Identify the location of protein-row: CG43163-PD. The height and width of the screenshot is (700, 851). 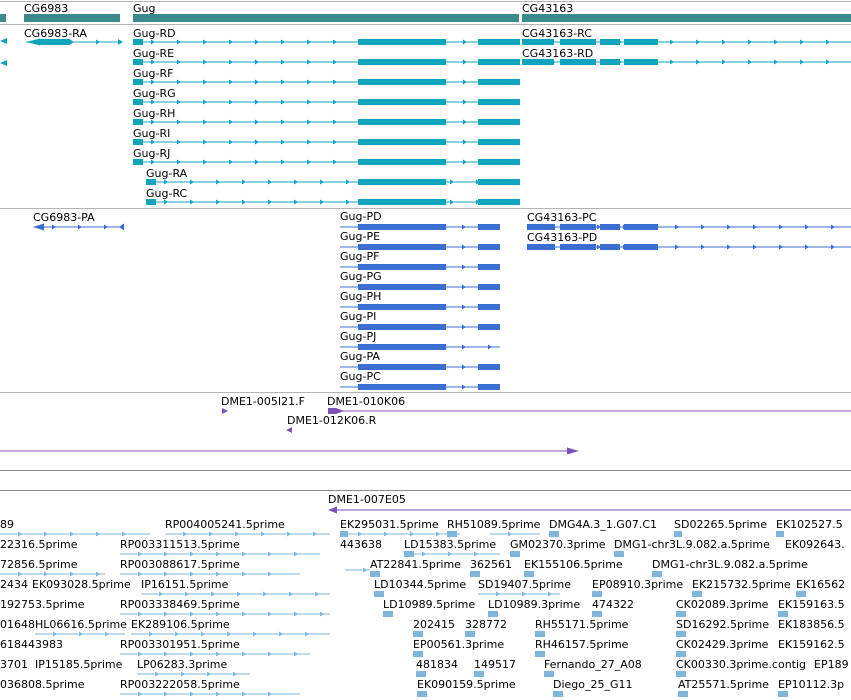
(689, 240).